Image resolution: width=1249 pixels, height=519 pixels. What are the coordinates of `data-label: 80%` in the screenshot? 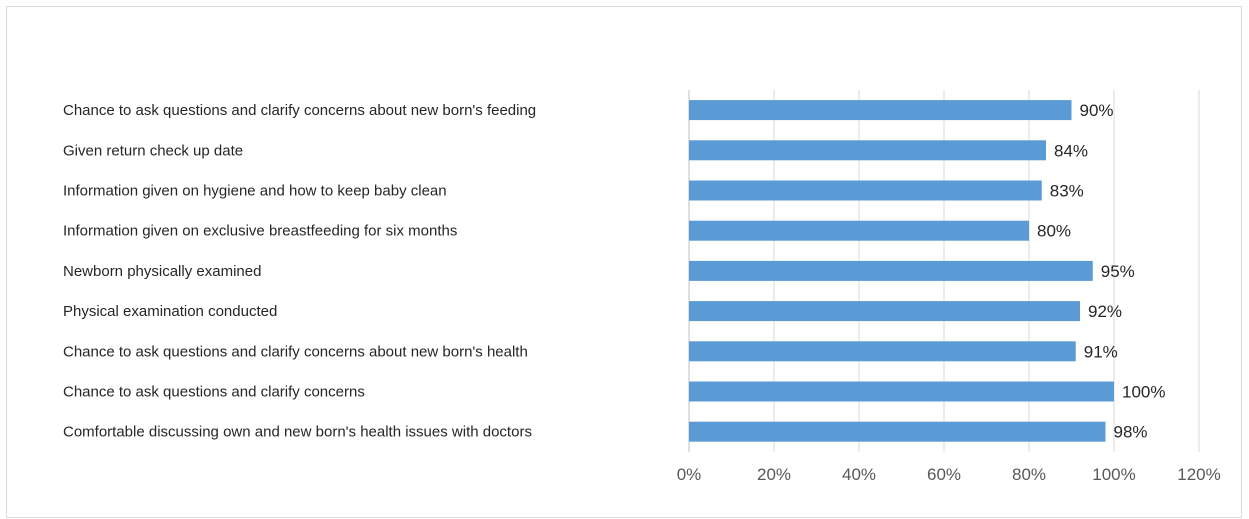 It's located at (1054, 231).